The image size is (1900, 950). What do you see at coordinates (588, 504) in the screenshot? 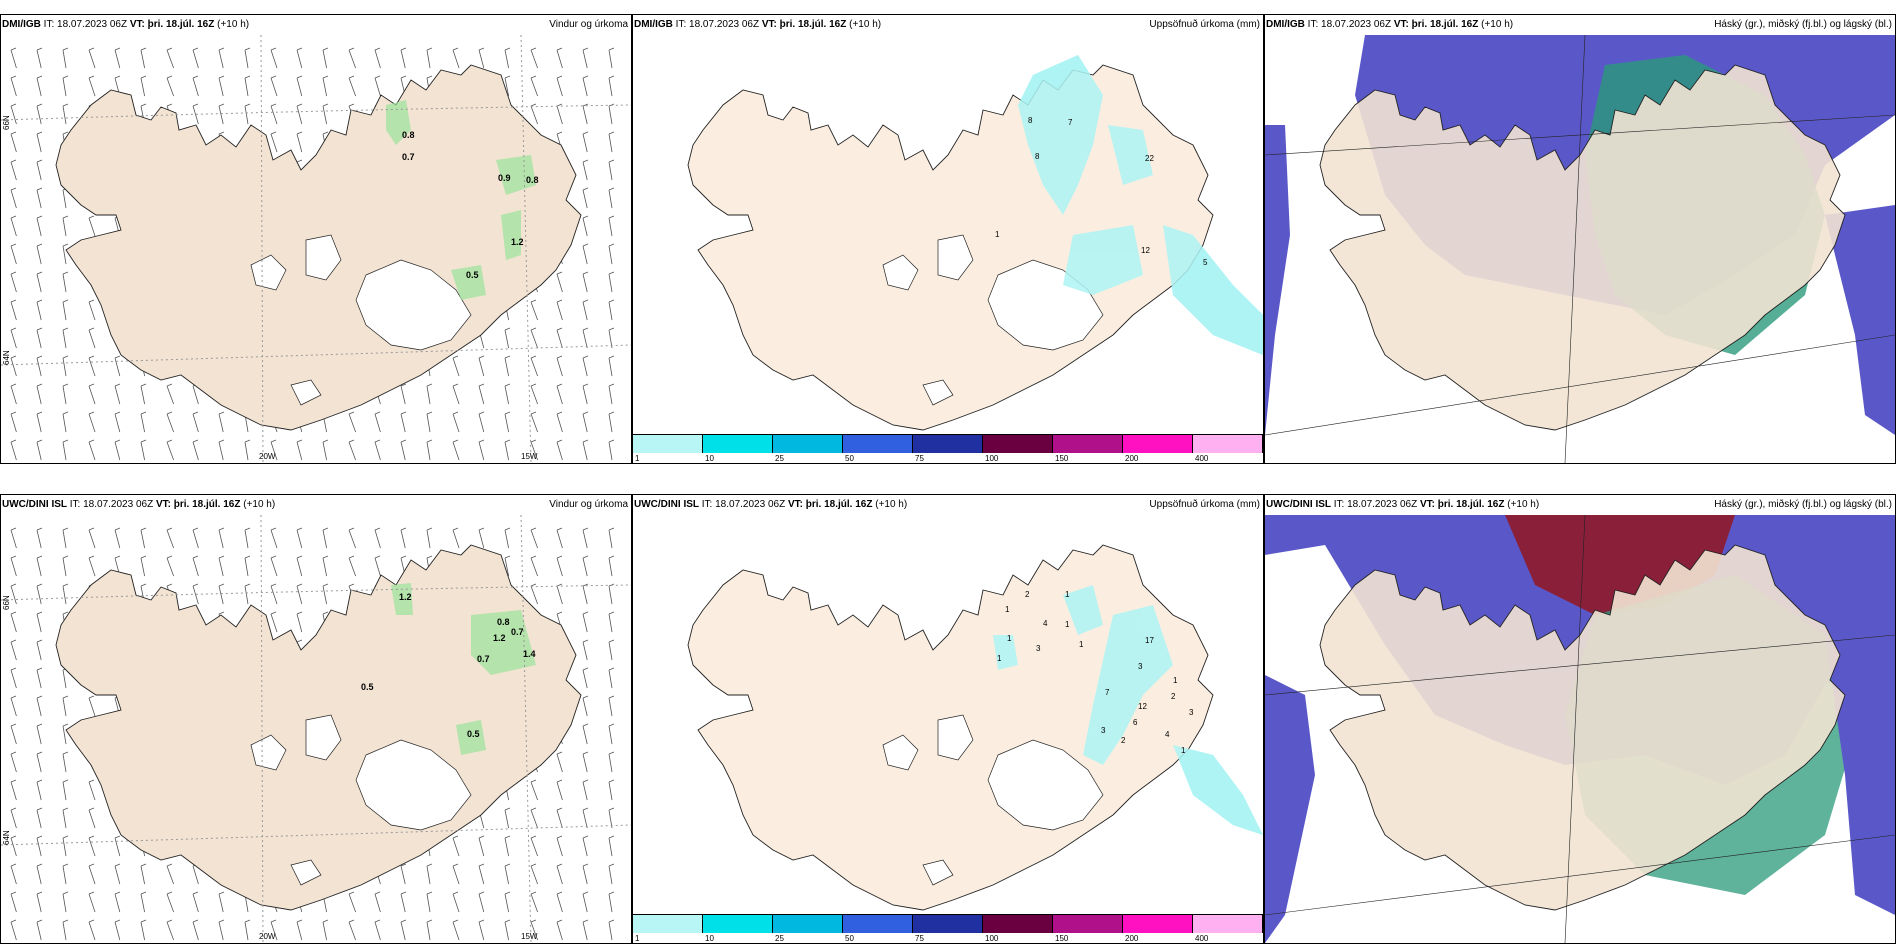
I see `panel-title: Vindur og úrkoma` at bounding box center [588, 504].